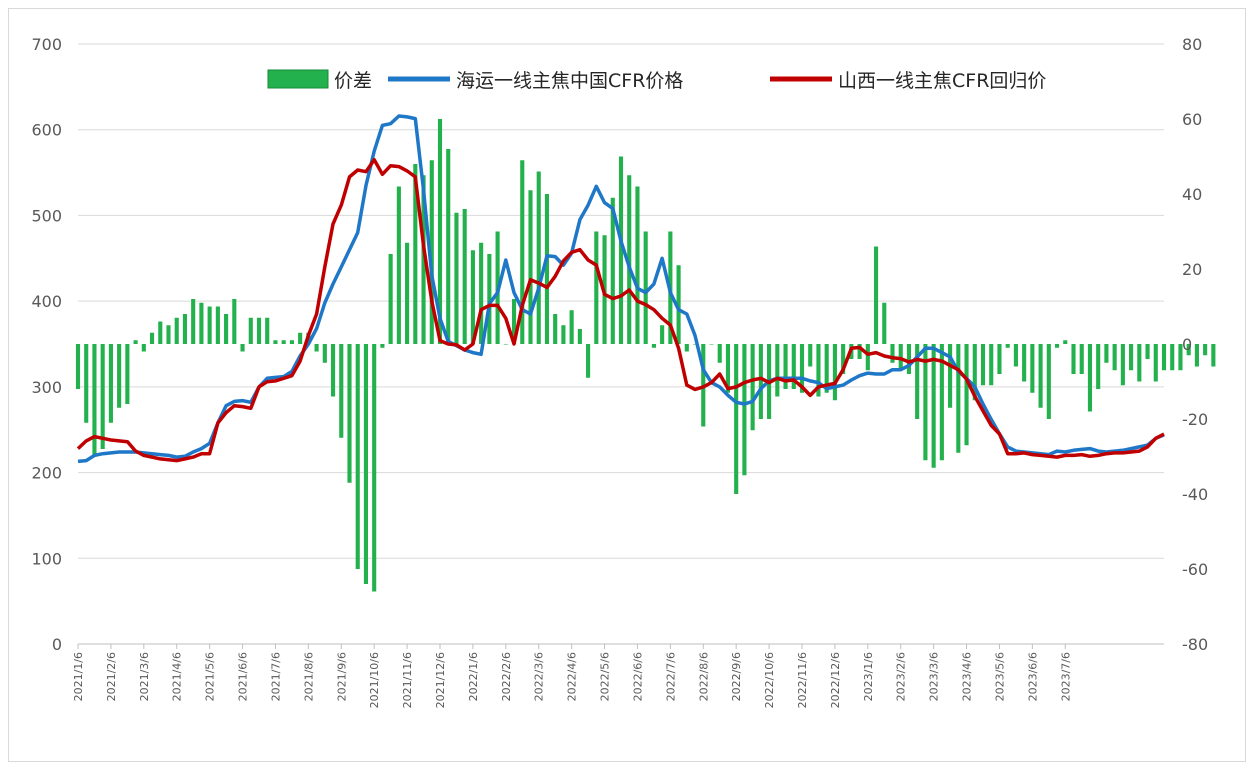 This screenshot has height=772, width=1256. What do you see at coordinates (46, 130) in the screenshot?
I see `left-tick-label: 600` at bounding box center [46, 130].